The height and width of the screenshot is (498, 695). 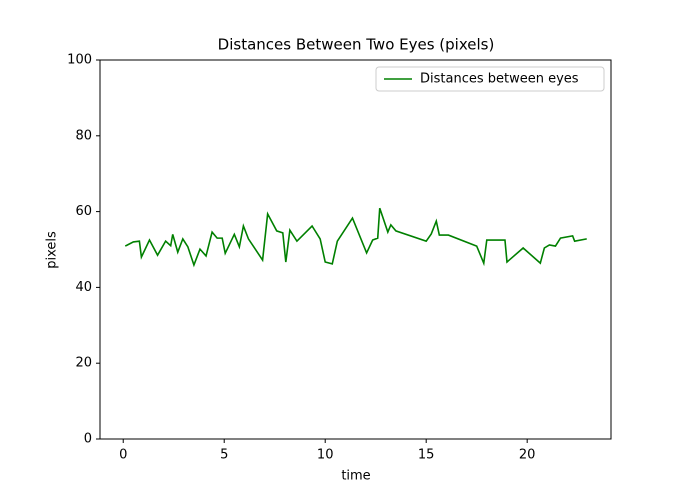 I want to click on y-tick-label: 100, so click(x=79, y=60).